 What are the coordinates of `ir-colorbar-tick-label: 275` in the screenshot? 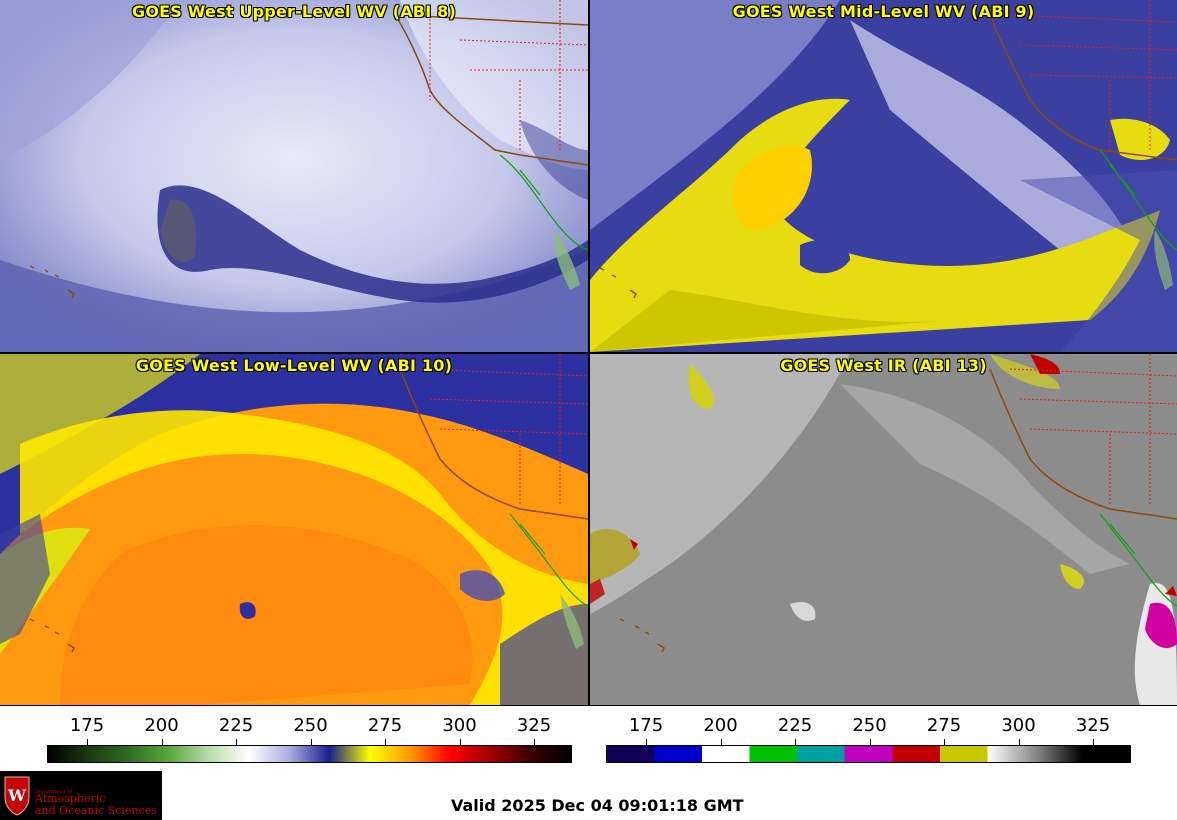 It's located at (944, 725).